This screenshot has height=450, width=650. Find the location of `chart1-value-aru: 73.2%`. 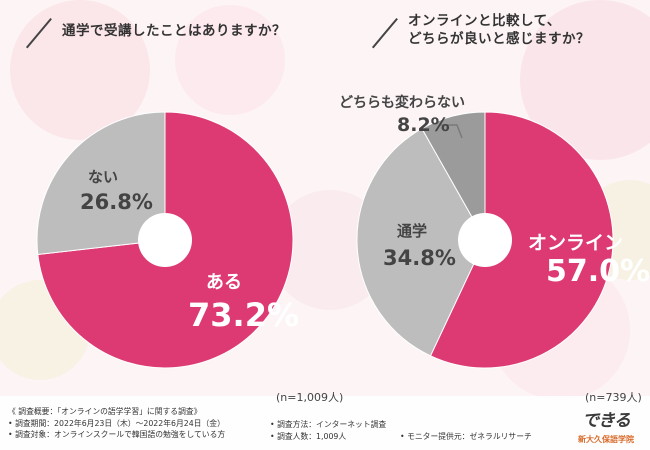

chart1-value-aru: 73.2% is located at coordinates (244, 315).